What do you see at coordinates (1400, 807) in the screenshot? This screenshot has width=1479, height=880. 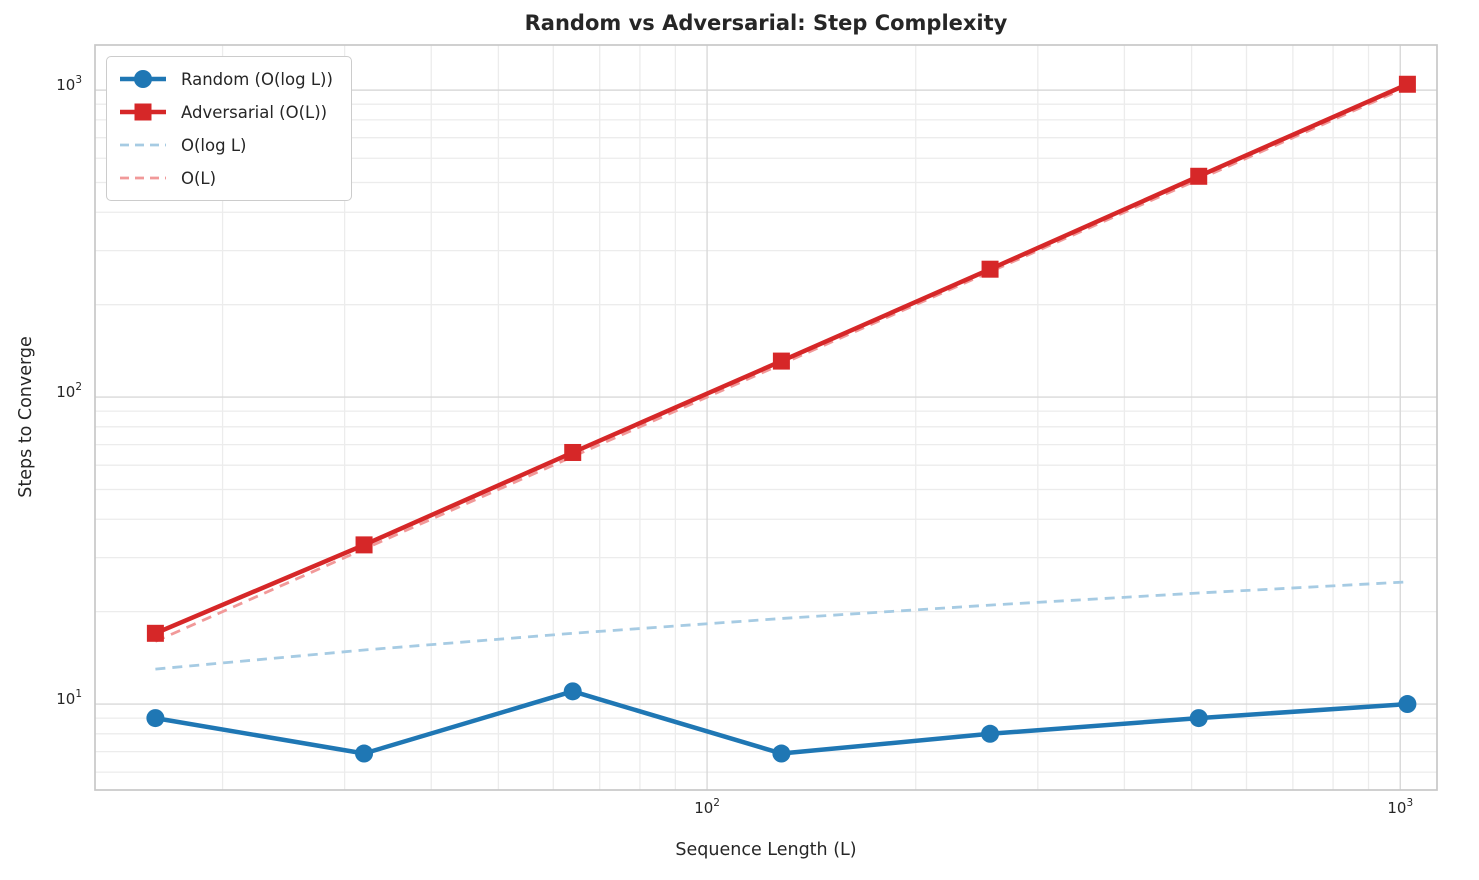 I see `x-tick-label: 103` at bounding box center [1400, 807].